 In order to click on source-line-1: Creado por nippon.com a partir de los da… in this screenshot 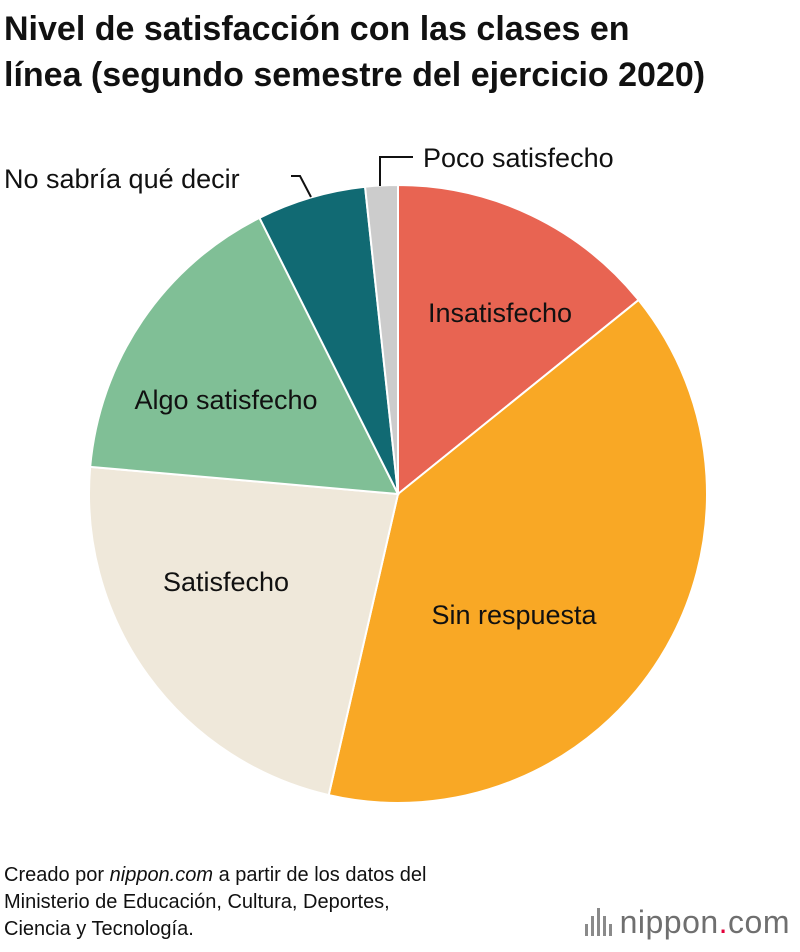, I will do `click(284, 875)`.